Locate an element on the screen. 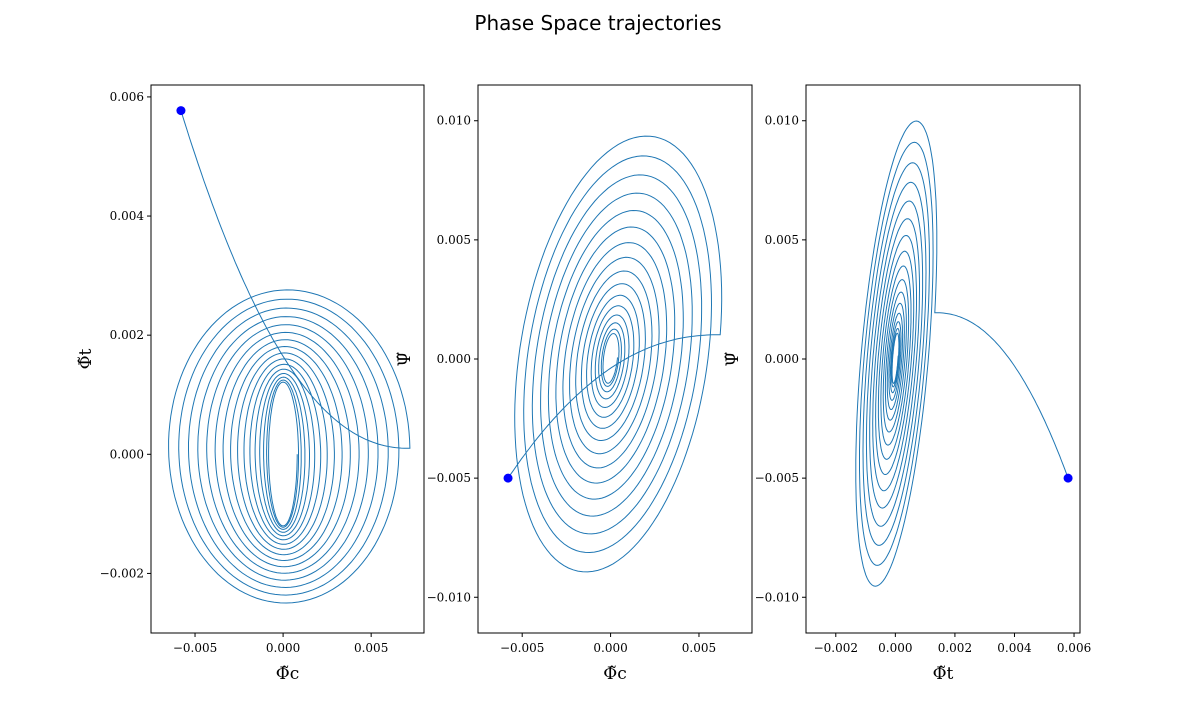  figure-title: Phase Space trajectories is located at coordinates (597, 23).